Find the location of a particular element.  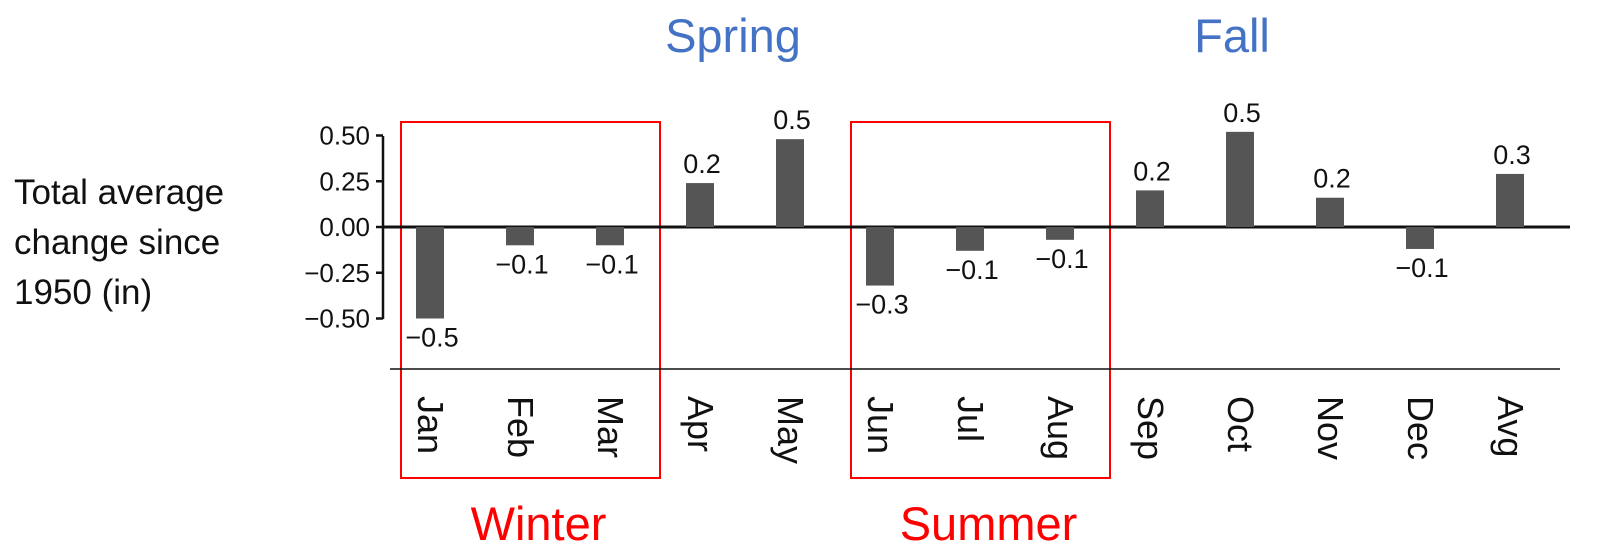

category-label-jan: Jan is located at coordinates (430, 425).